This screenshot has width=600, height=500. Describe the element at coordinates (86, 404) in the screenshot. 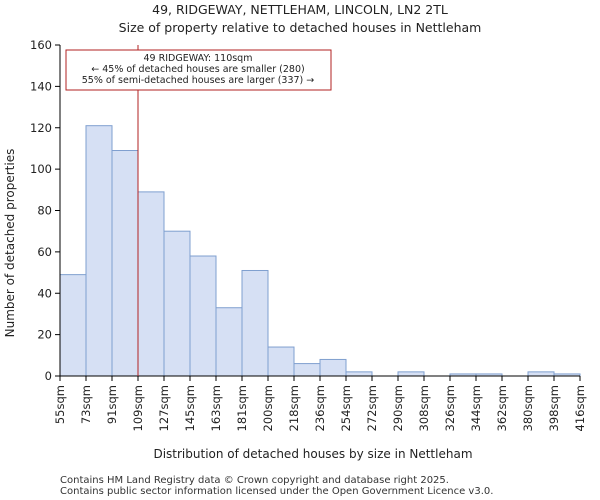

I see `x-tick-label: 73sqm` at that location.